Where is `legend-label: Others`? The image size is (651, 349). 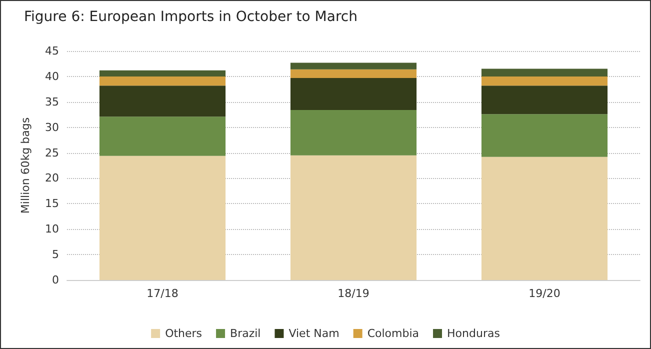
legend-label: Others is located at coordinates (183, 333).